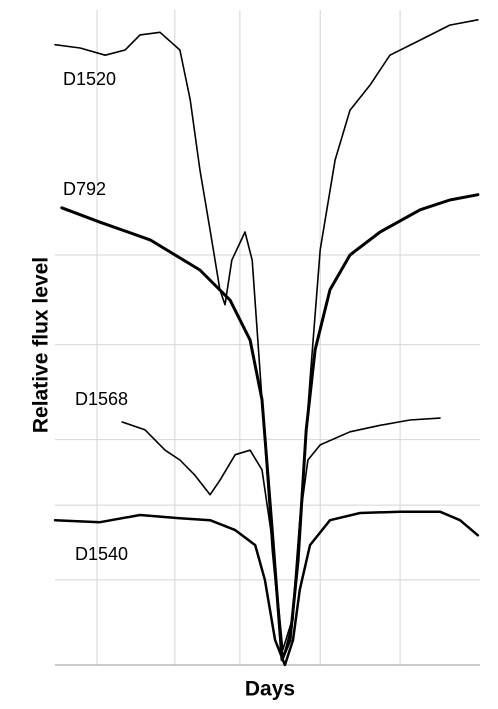  What do you see at coordinates (89, 79) in the screenshot?
I see `series-label: D1520` at bounding box center [89, 79].